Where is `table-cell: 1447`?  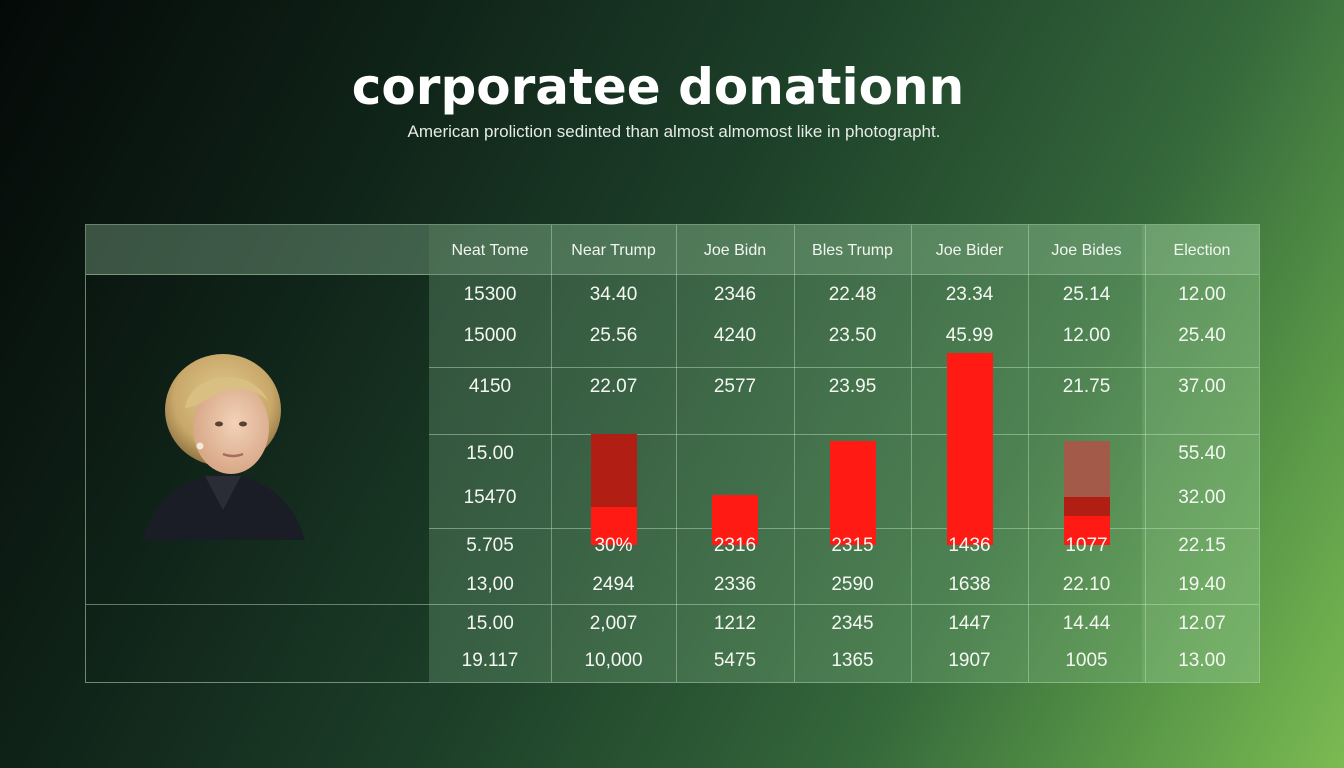
table-cell: 1447 is located at coordinates (969, 623).